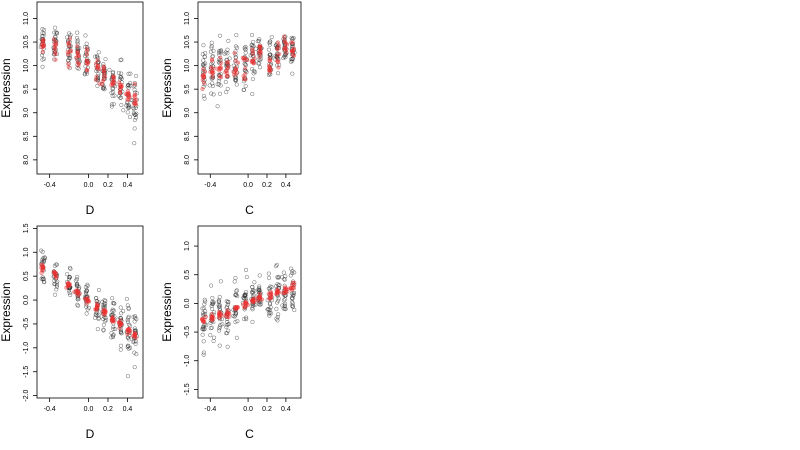  What do you see at coordinates (187, 275) in the screenshot?
I see `y-tick-label: 0.5` at bounding box center [187, 275].